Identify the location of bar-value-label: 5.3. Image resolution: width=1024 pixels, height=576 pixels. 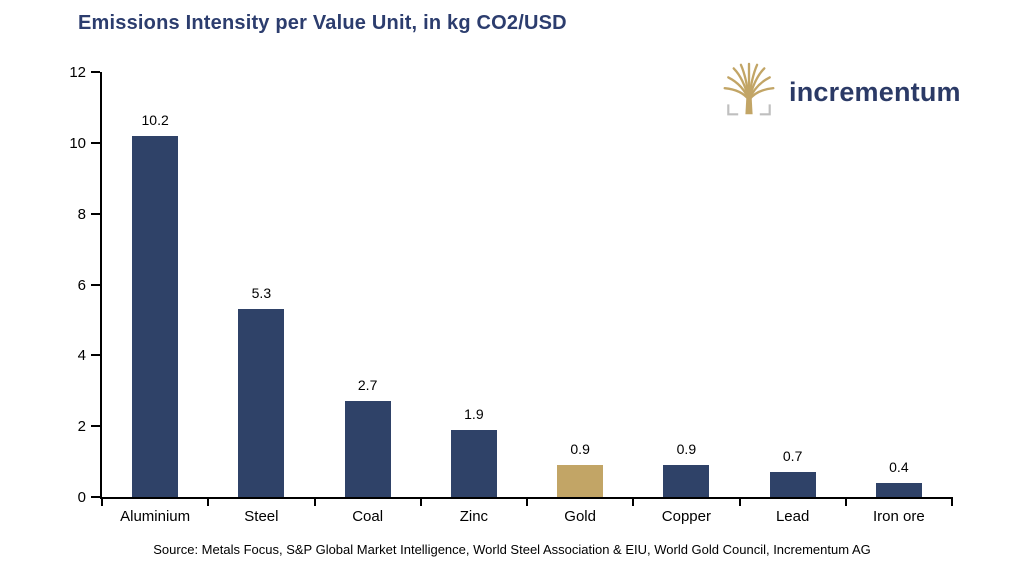
(261, 293).